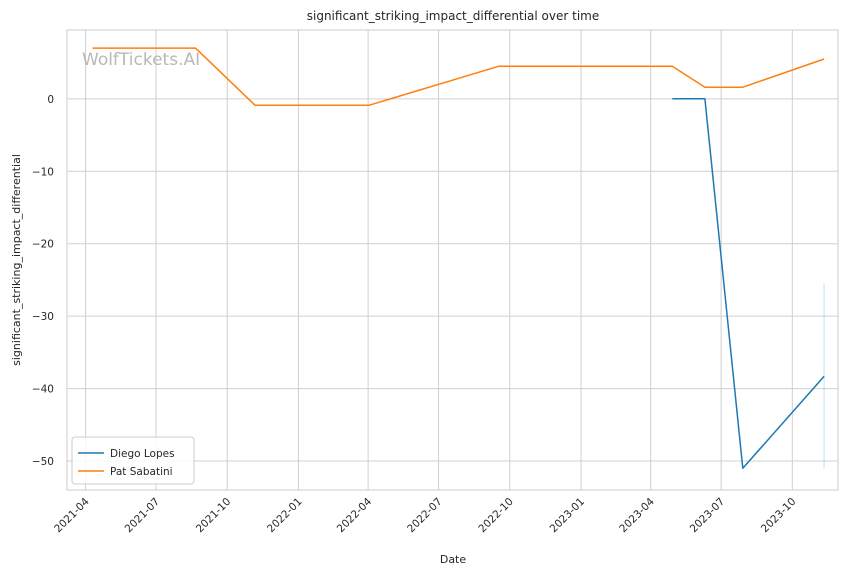 The height and width of the screenshot is (575, 850). Describe the element at coordinates (568, 516) in the screenshot. I see `x-tick-label: 2023-01` at that location.